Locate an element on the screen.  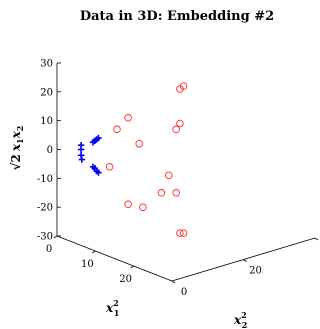
z-axis-label: √2x1x2 is located at coordinates (17, 148).